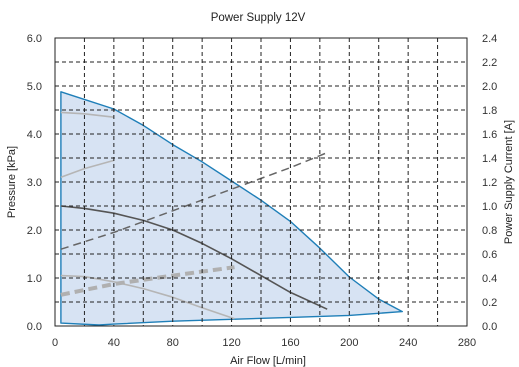 This screenshot has height=367, width=519. I want to click on y2-tick-label: 0.4, so click(489, 279).